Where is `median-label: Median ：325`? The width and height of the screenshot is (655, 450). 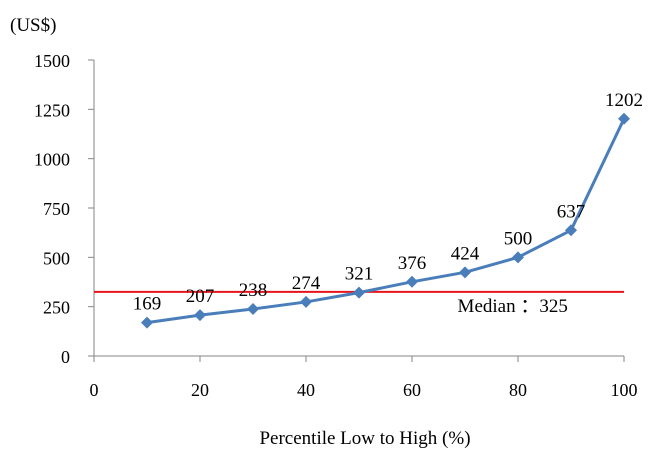 median-label: Median ：325 is located at coordinates (513, 306).